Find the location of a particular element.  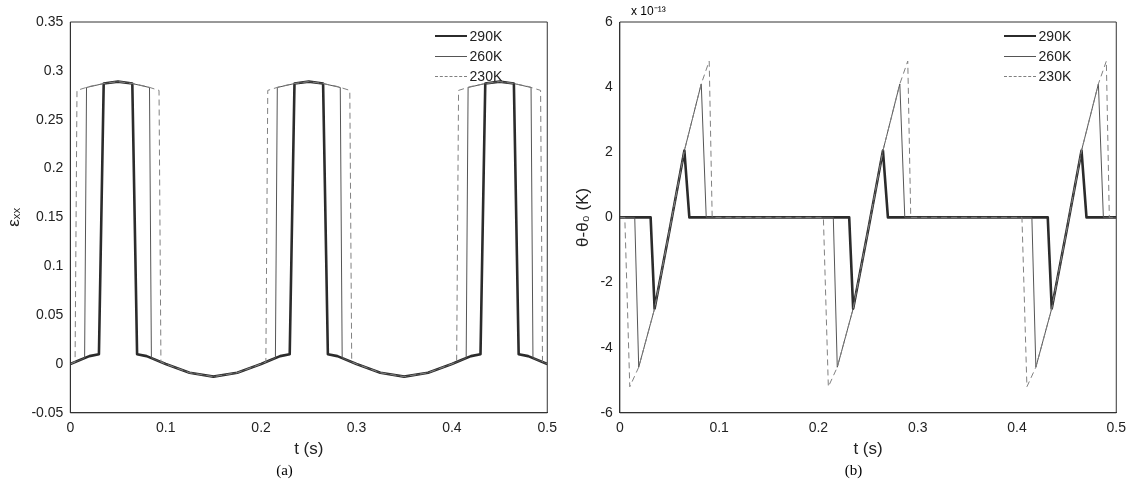

y-tick-label: -6 is located at coordinates (607, 411).